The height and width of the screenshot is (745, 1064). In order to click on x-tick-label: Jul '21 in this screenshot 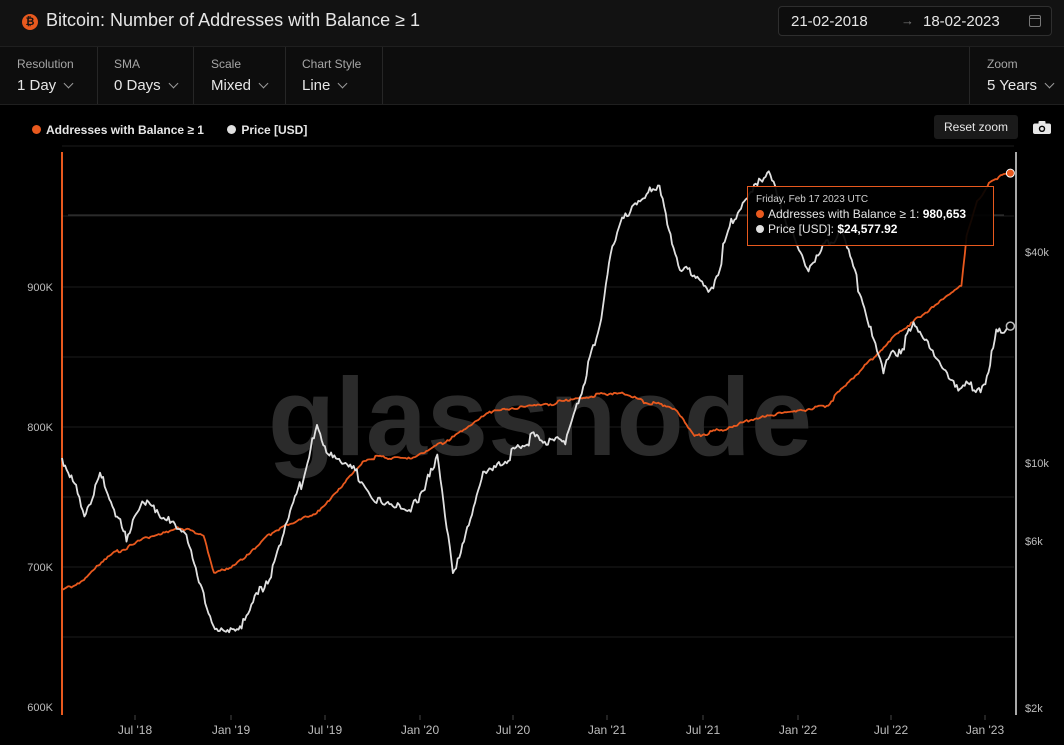, I will do `click(703, 730)`.